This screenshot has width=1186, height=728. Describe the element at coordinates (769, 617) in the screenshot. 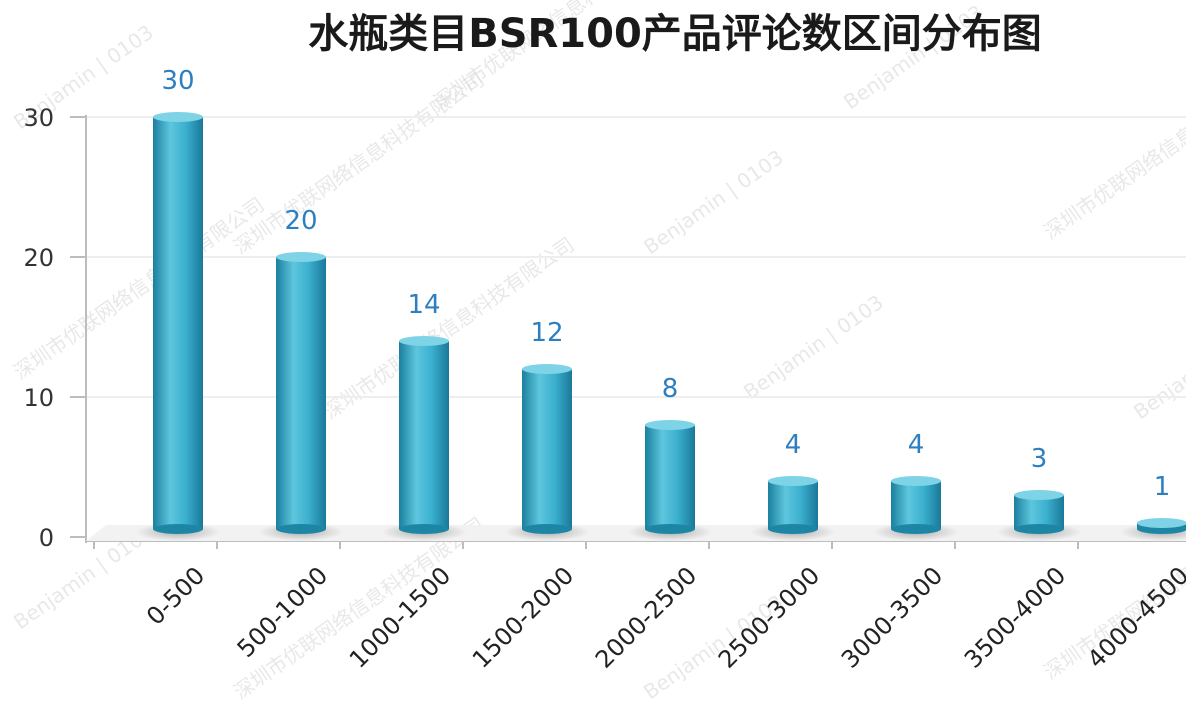

I see `x-tick-label: 2500-3000` at that location.